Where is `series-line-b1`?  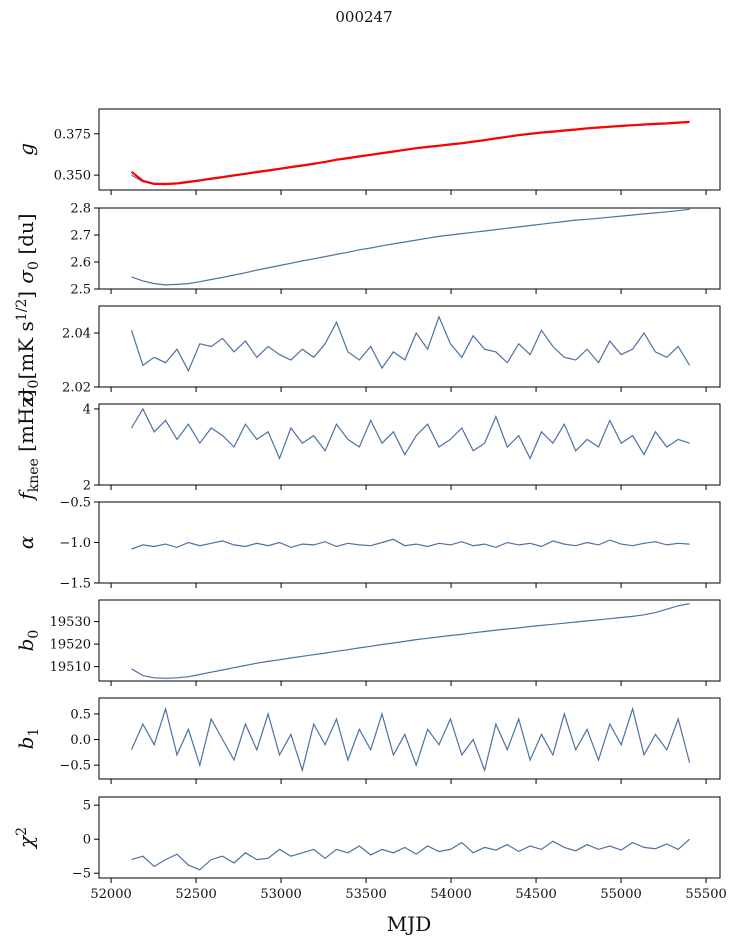
series-line-b1 is located at coordinates (410, 739).